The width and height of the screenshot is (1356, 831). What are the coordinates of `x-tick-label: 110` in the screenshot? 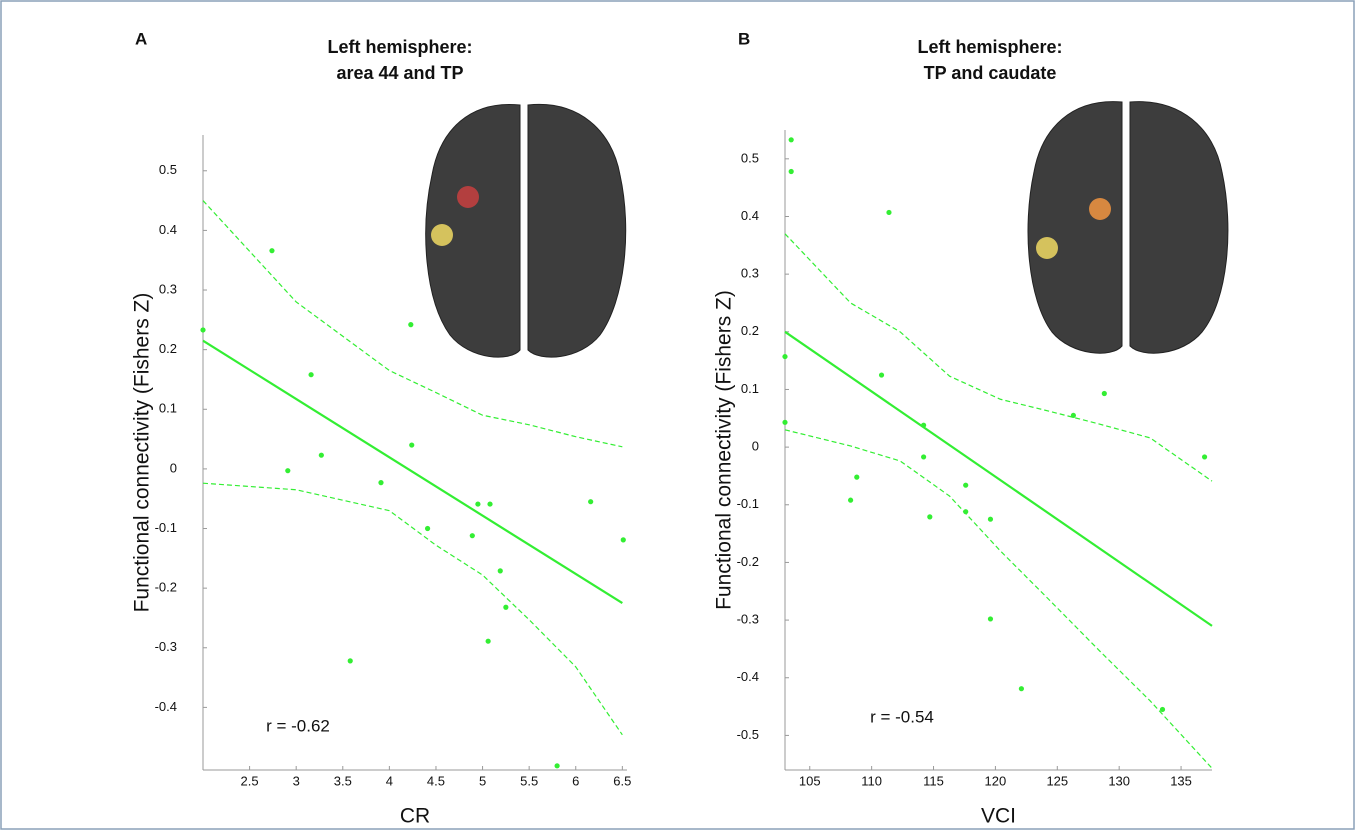 It's located at (871, 780).